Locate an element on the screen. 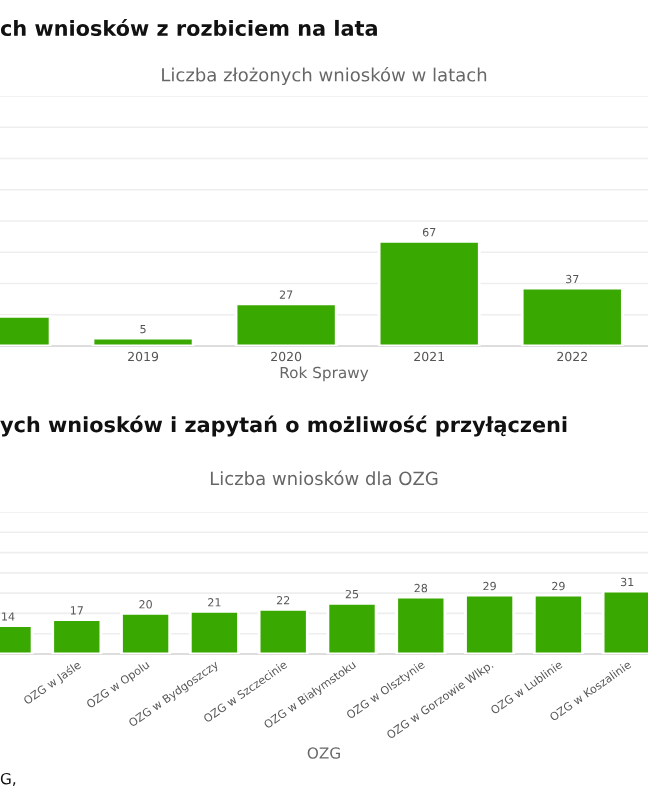  chart-title: Liczba wniosków dla OZG is located at coordinates (324, 478).